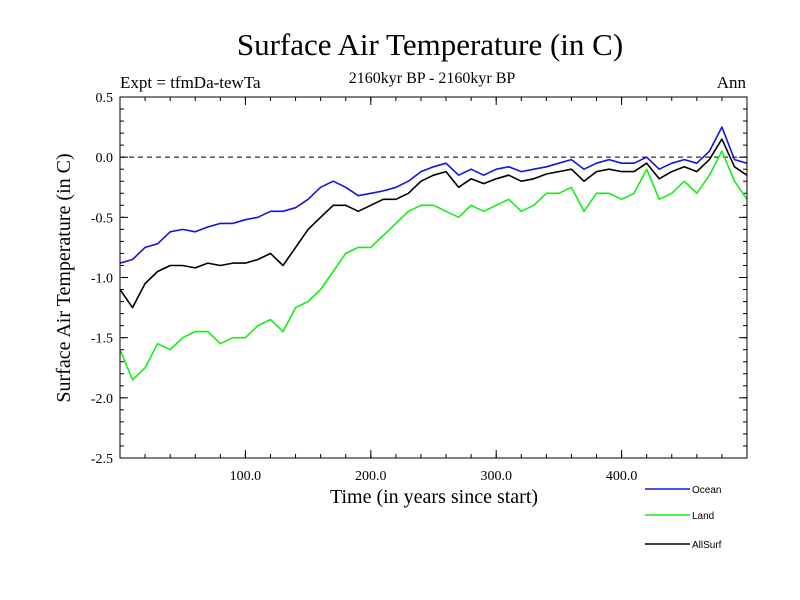  What do you see at coordinates (190, 82) in the screenshot?
I see `experiment-label: Expt = tfmDa-tewTa` at bounding box center [190, 82].